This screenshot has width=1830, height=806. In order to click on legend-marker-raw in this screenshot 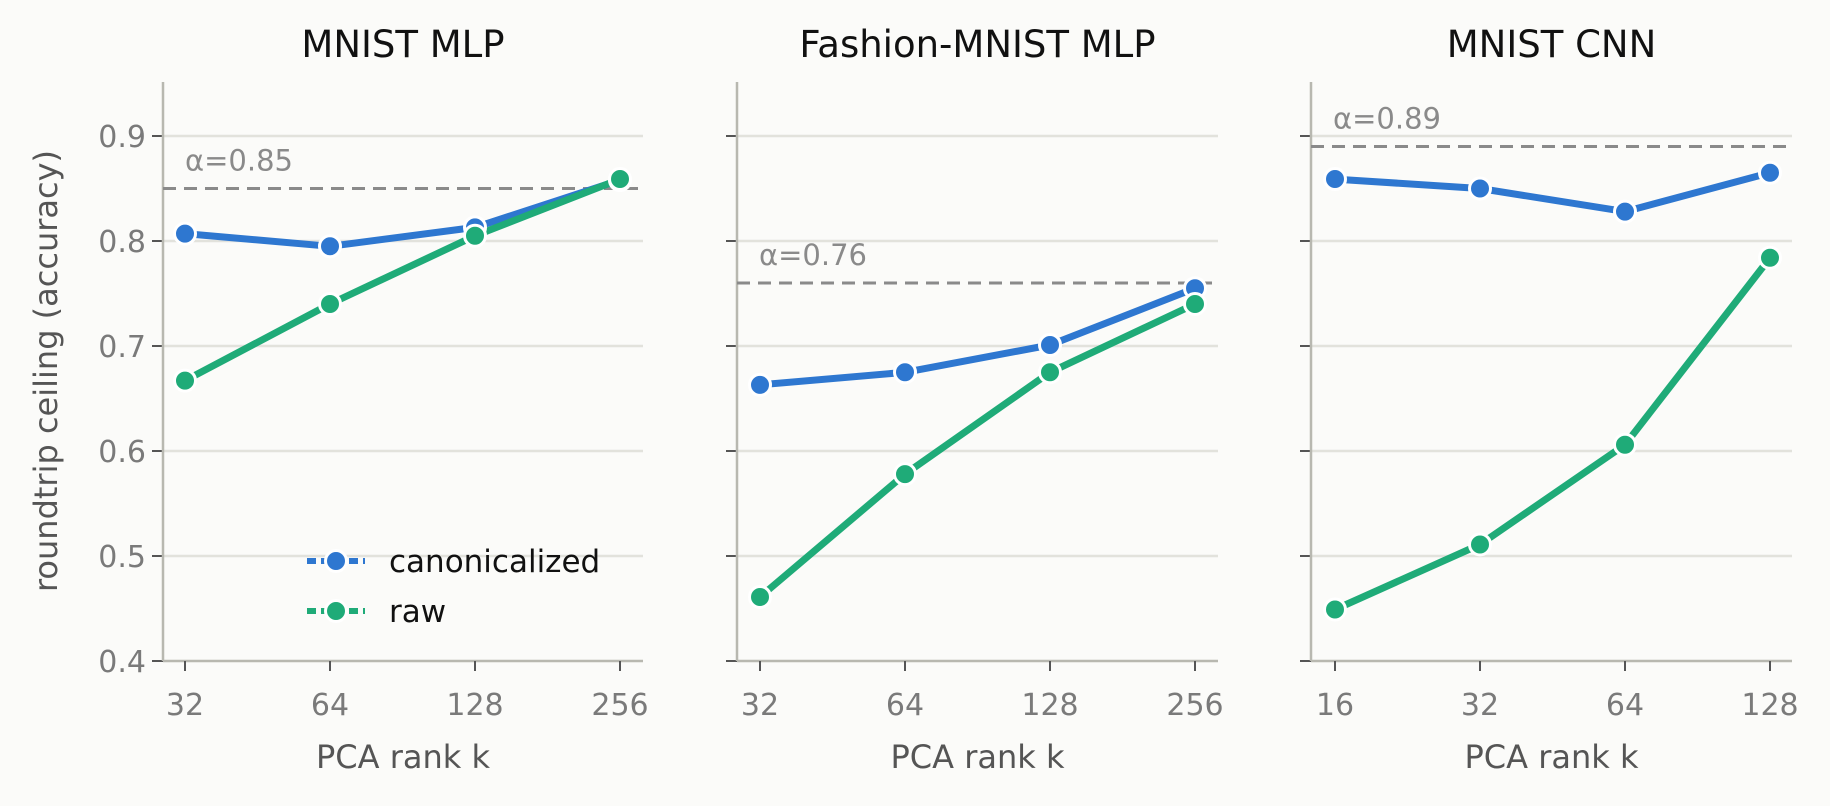, I will do `click(336, 611)`.